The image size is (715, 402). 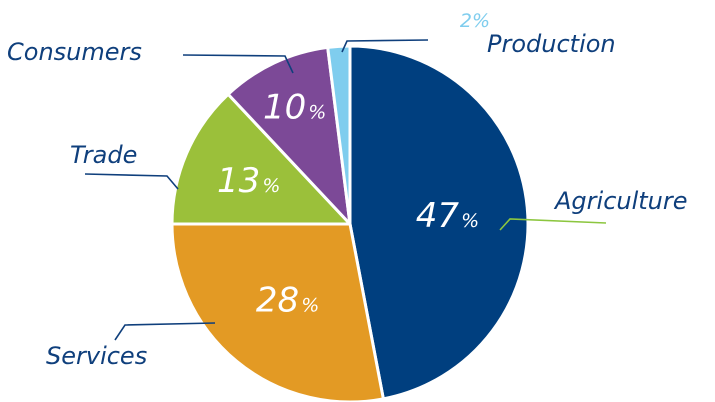 I want to click on pie-slice-trade, so click(x=261, y=159).